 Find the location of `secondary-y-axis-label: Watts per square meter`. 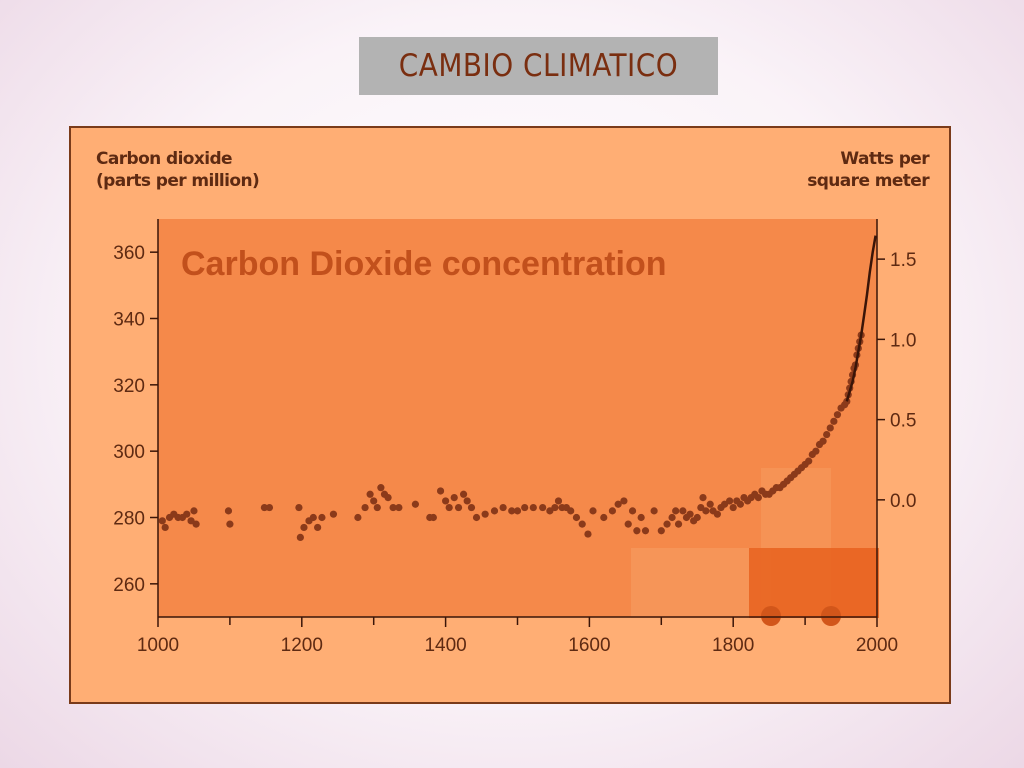

secondary-y-axis-label: Watts per square meter is located at coordinates (868, 170).